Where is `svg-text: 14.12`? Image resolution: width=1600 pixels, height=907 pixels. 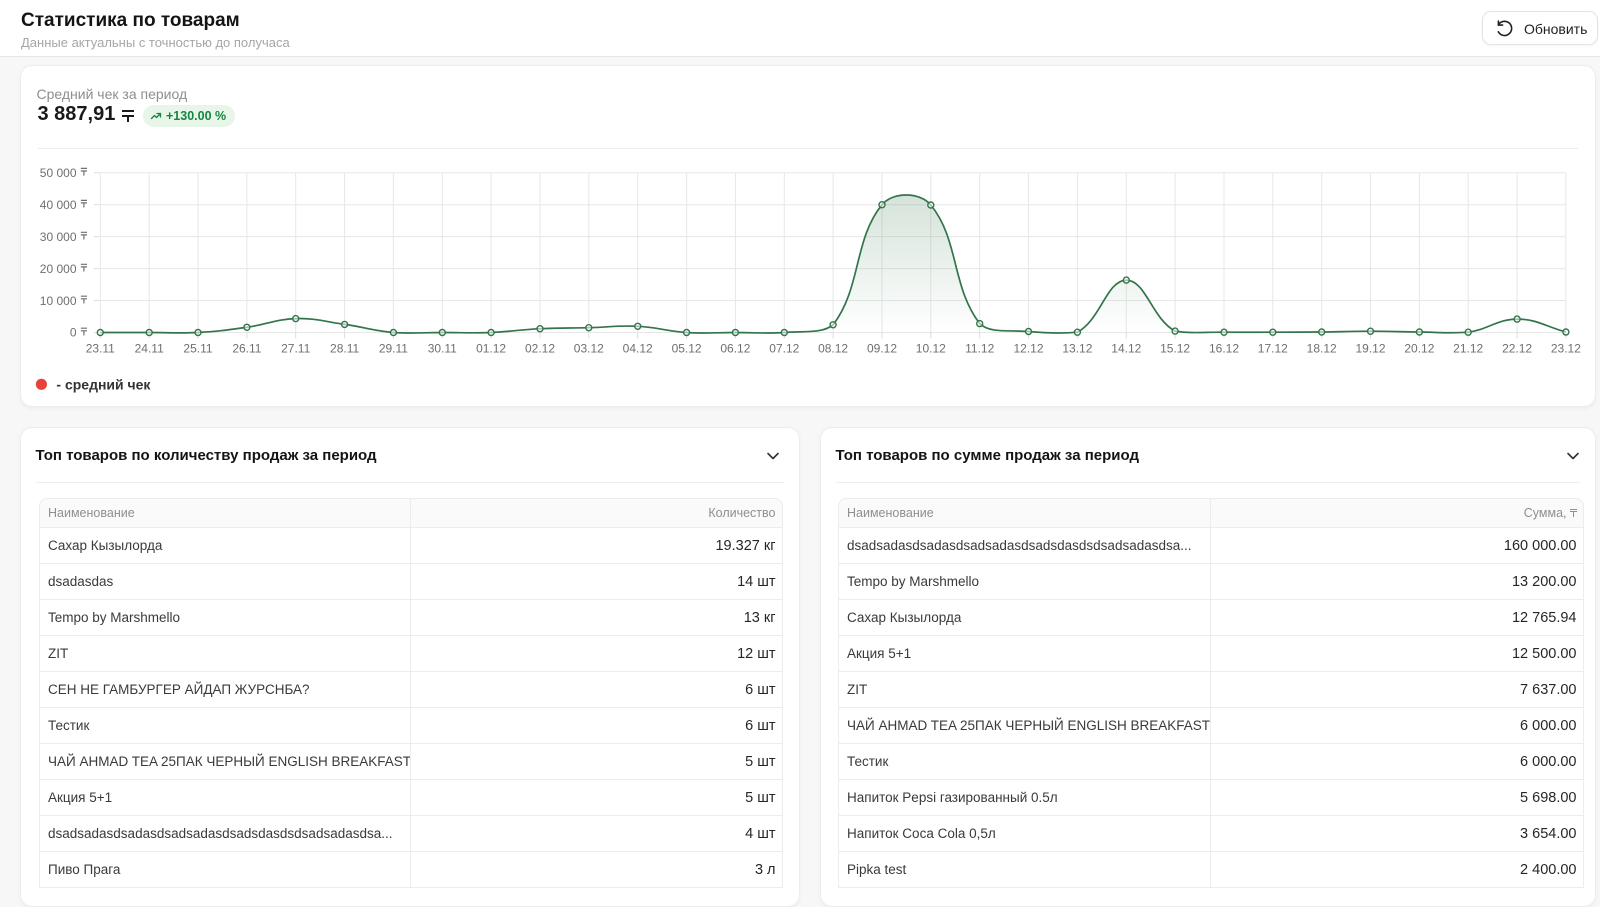 svg-text: 14.12 is located at coordinates (1126, 348).